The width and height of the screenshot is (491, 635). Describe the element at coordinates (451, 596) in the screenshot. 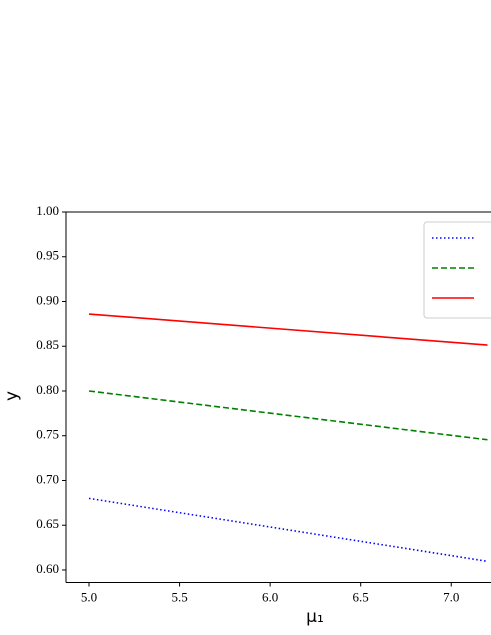

I see `x-tick-label: 7.0` at that location.